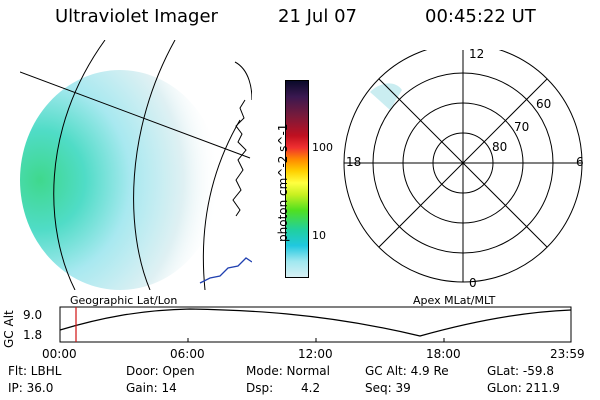  What do you see at coordinates (160, 371) in the screenshot?
I see `door-label: Door: Open` at bounding box center [160, 371].